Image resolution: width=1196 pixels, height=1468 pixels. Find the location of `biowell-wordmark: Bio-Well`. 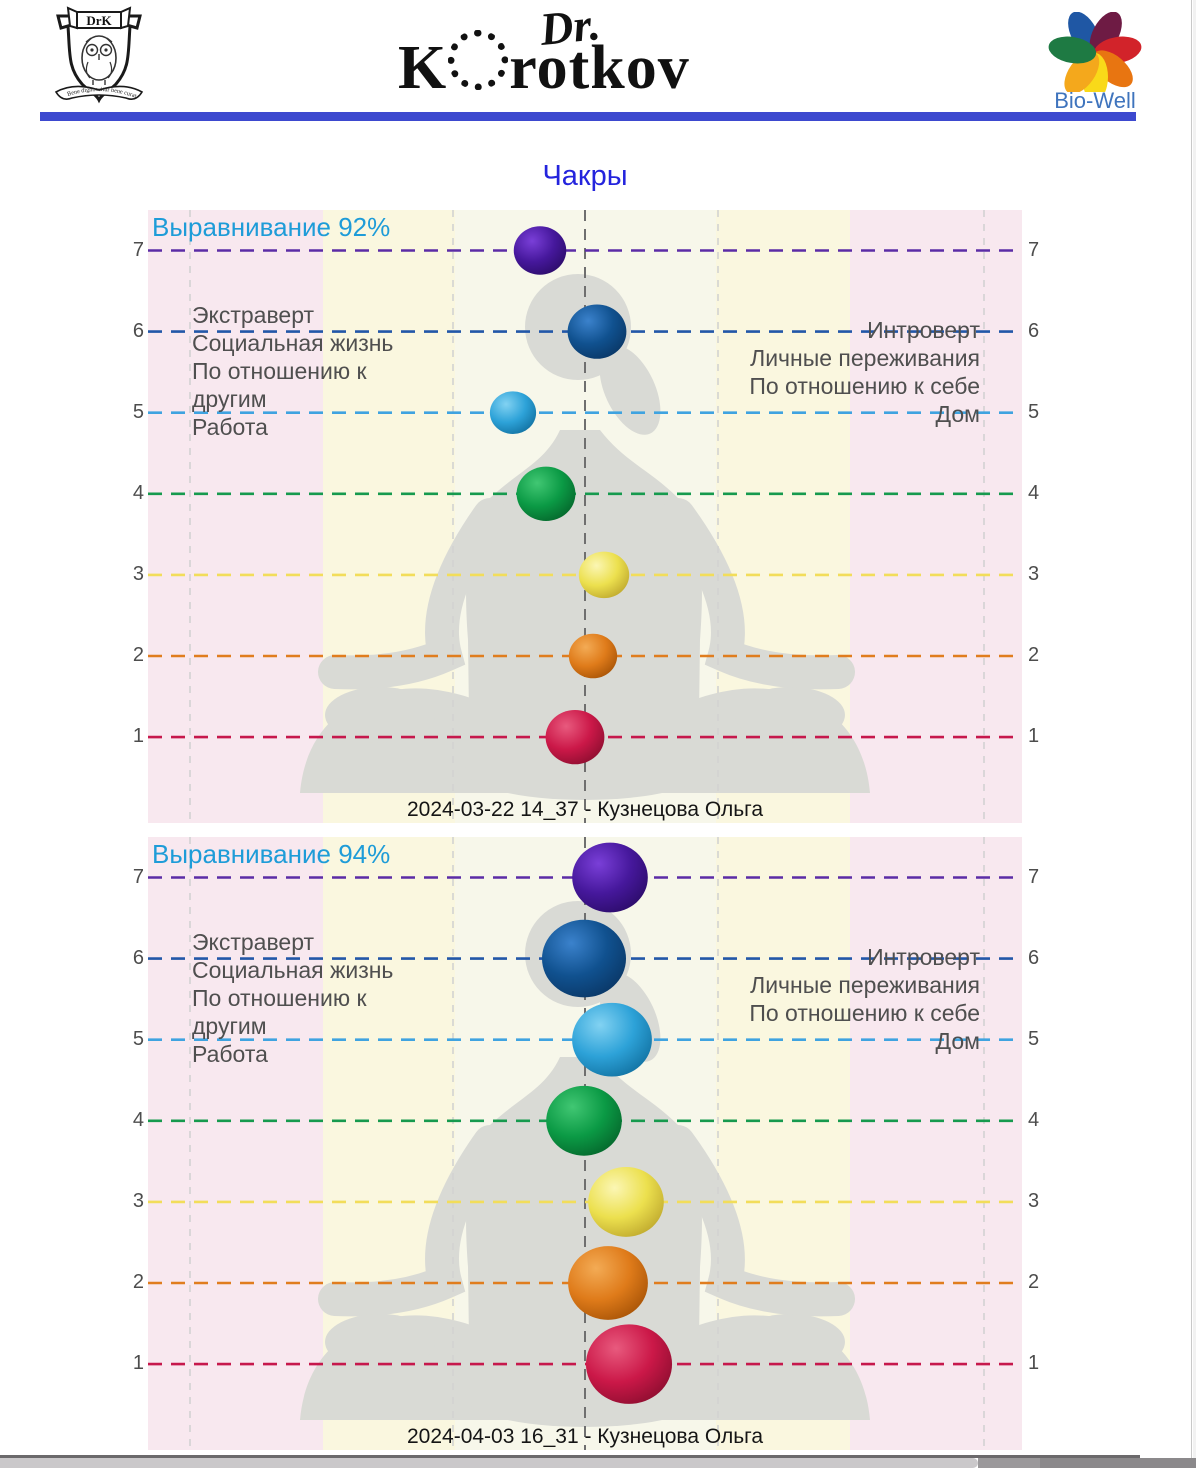

biowell-wordmark: Bio-Well is located at coordinates (1095, 100).